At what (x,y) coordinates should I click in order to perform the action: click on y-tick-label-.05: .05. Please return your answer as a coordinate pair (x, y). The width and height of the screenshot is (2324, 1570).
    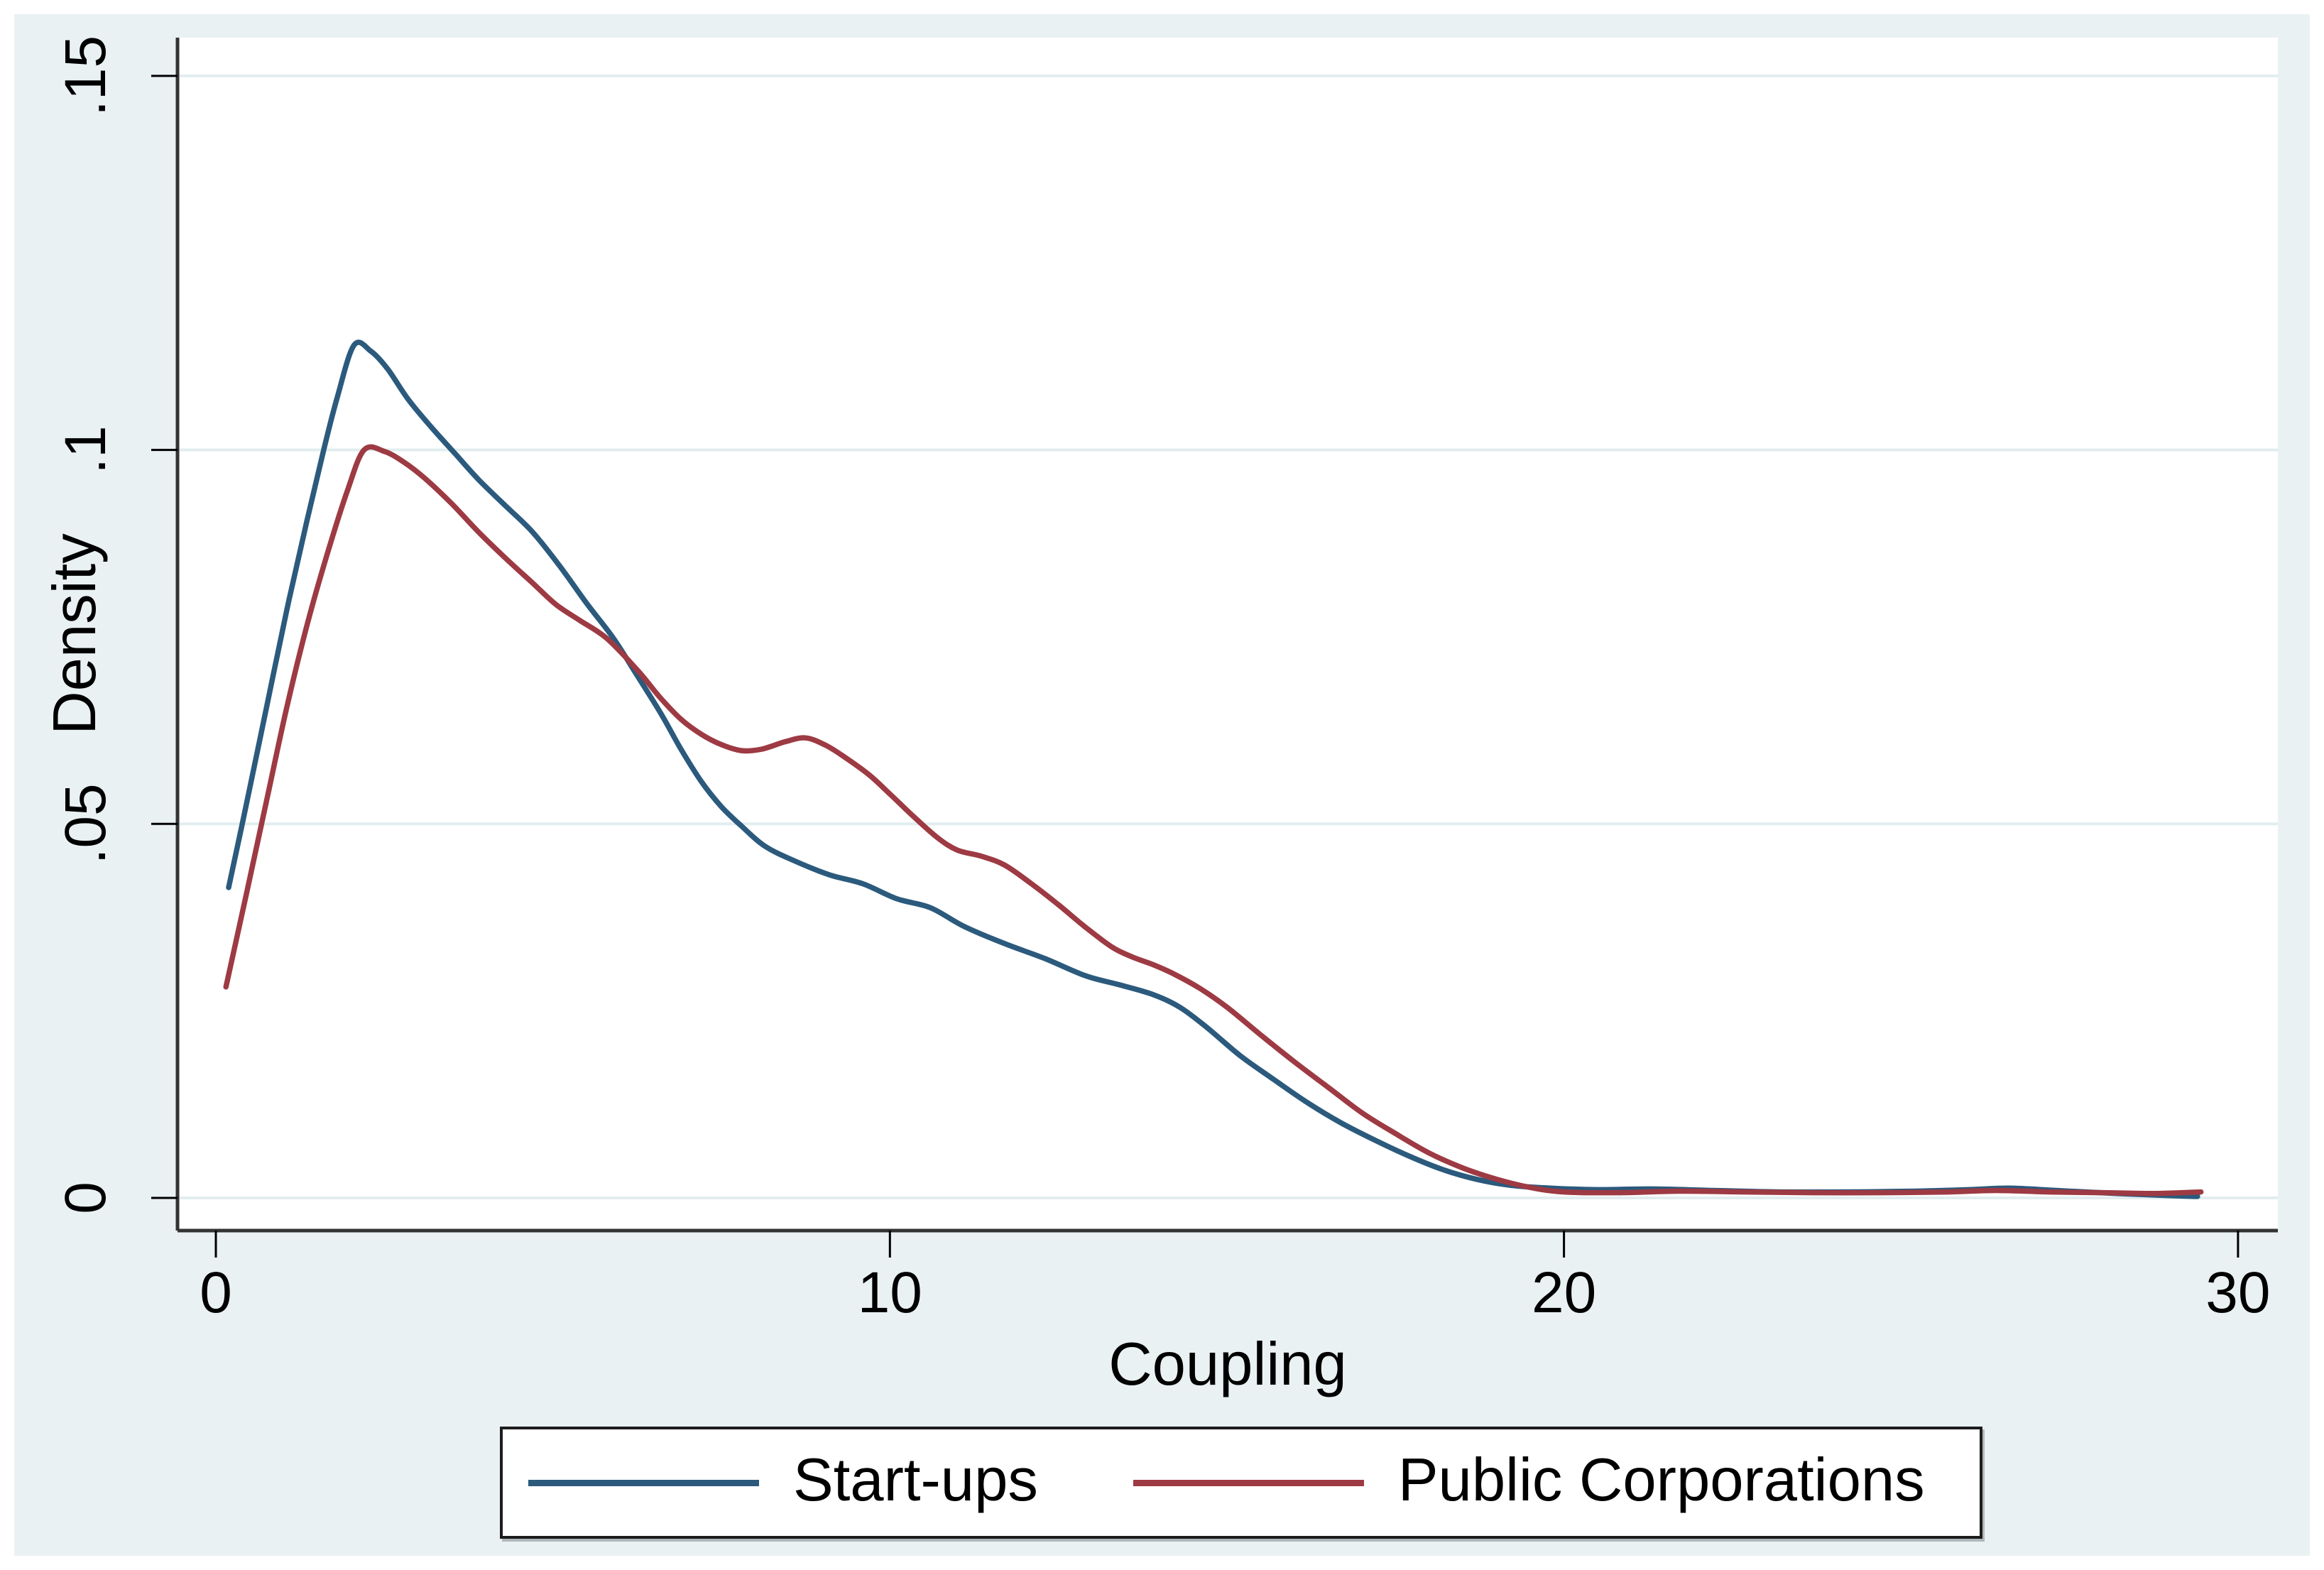
    Looking at the image, I should click on (85, 823).